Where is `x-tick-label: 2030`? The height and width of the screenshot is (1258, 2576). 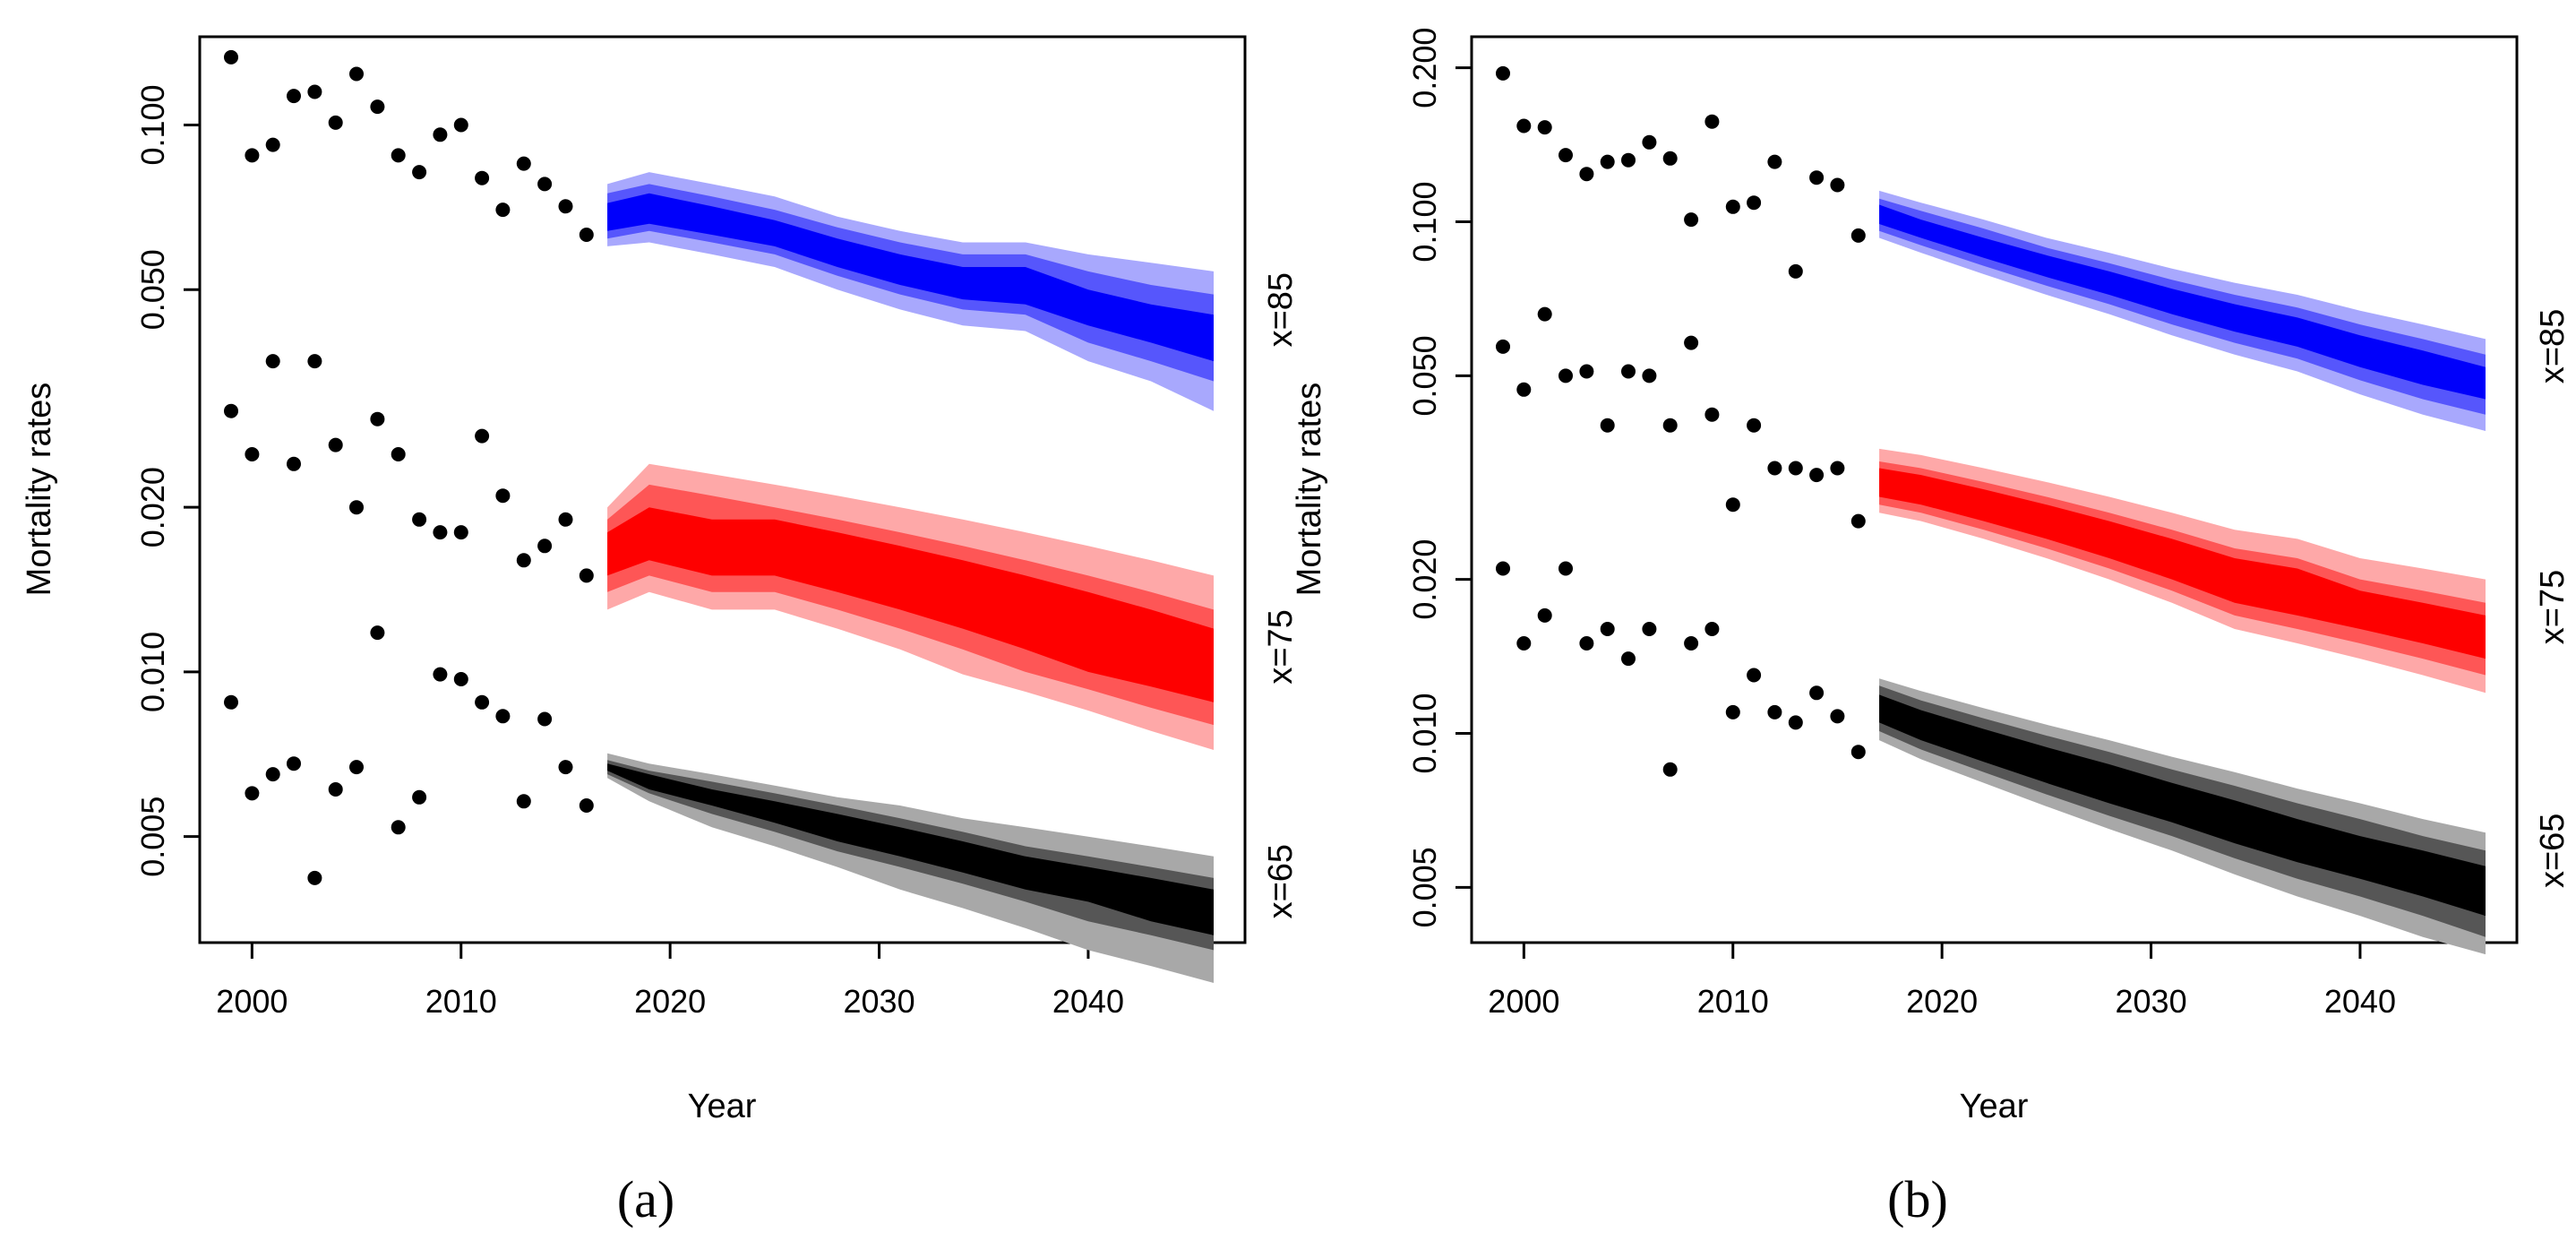 x-tick-label: 2030 is located at coordinates (2151, 1001).